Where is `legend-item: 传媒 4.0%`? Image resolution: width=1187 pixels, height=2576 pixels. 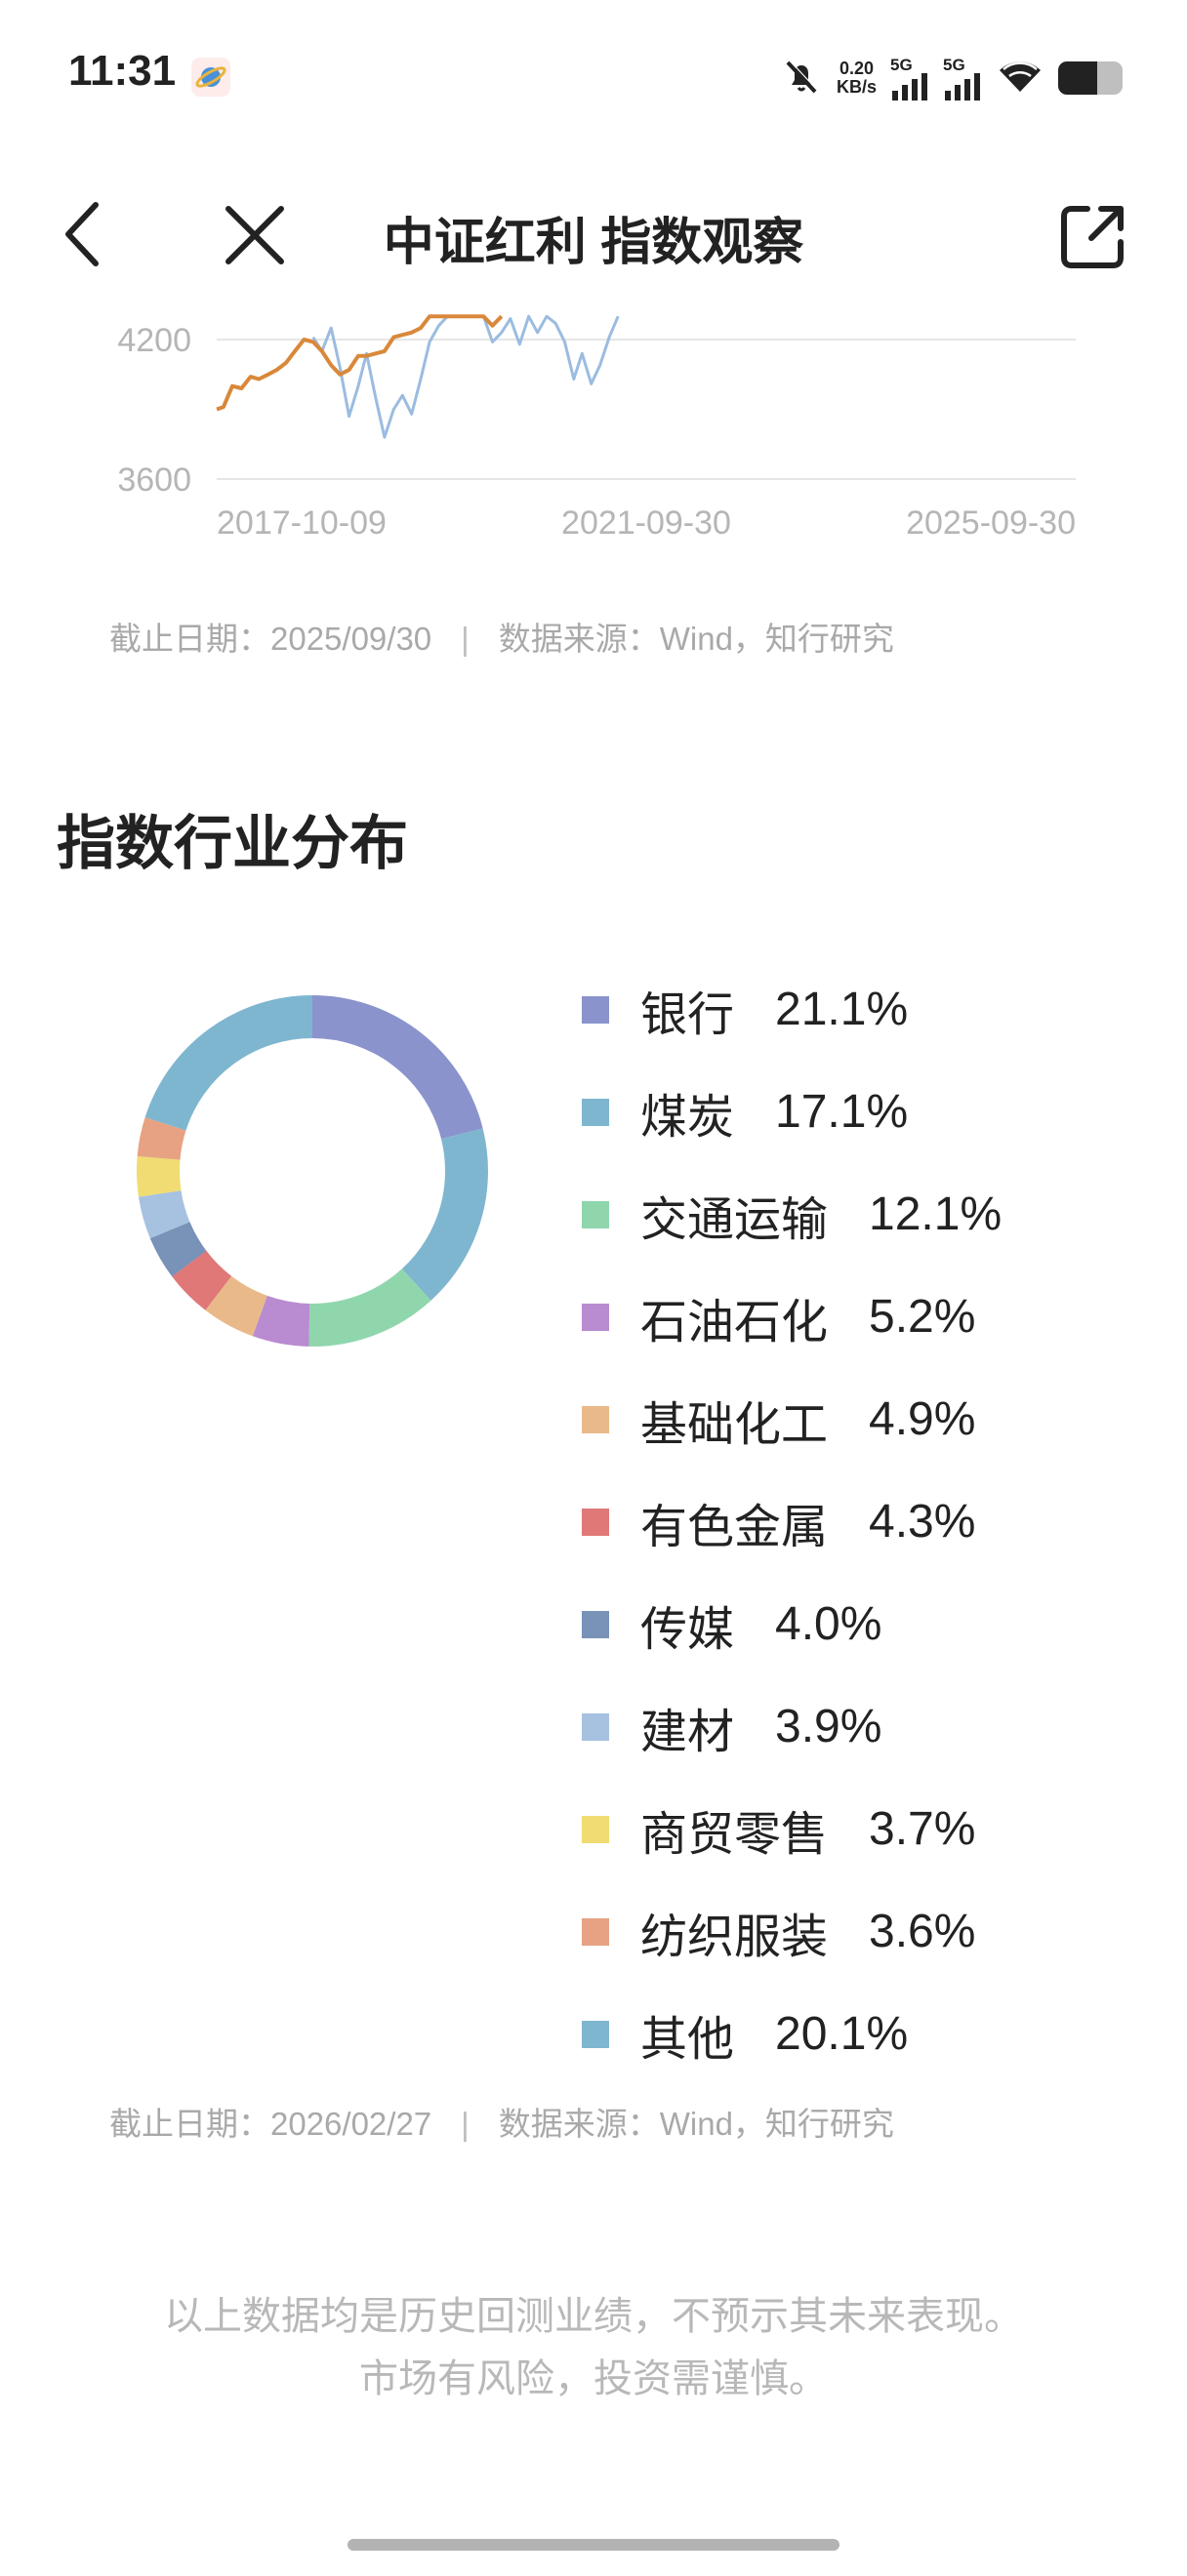 legend-item: 传媒 4.0% is located at coordinates (855, 1624).